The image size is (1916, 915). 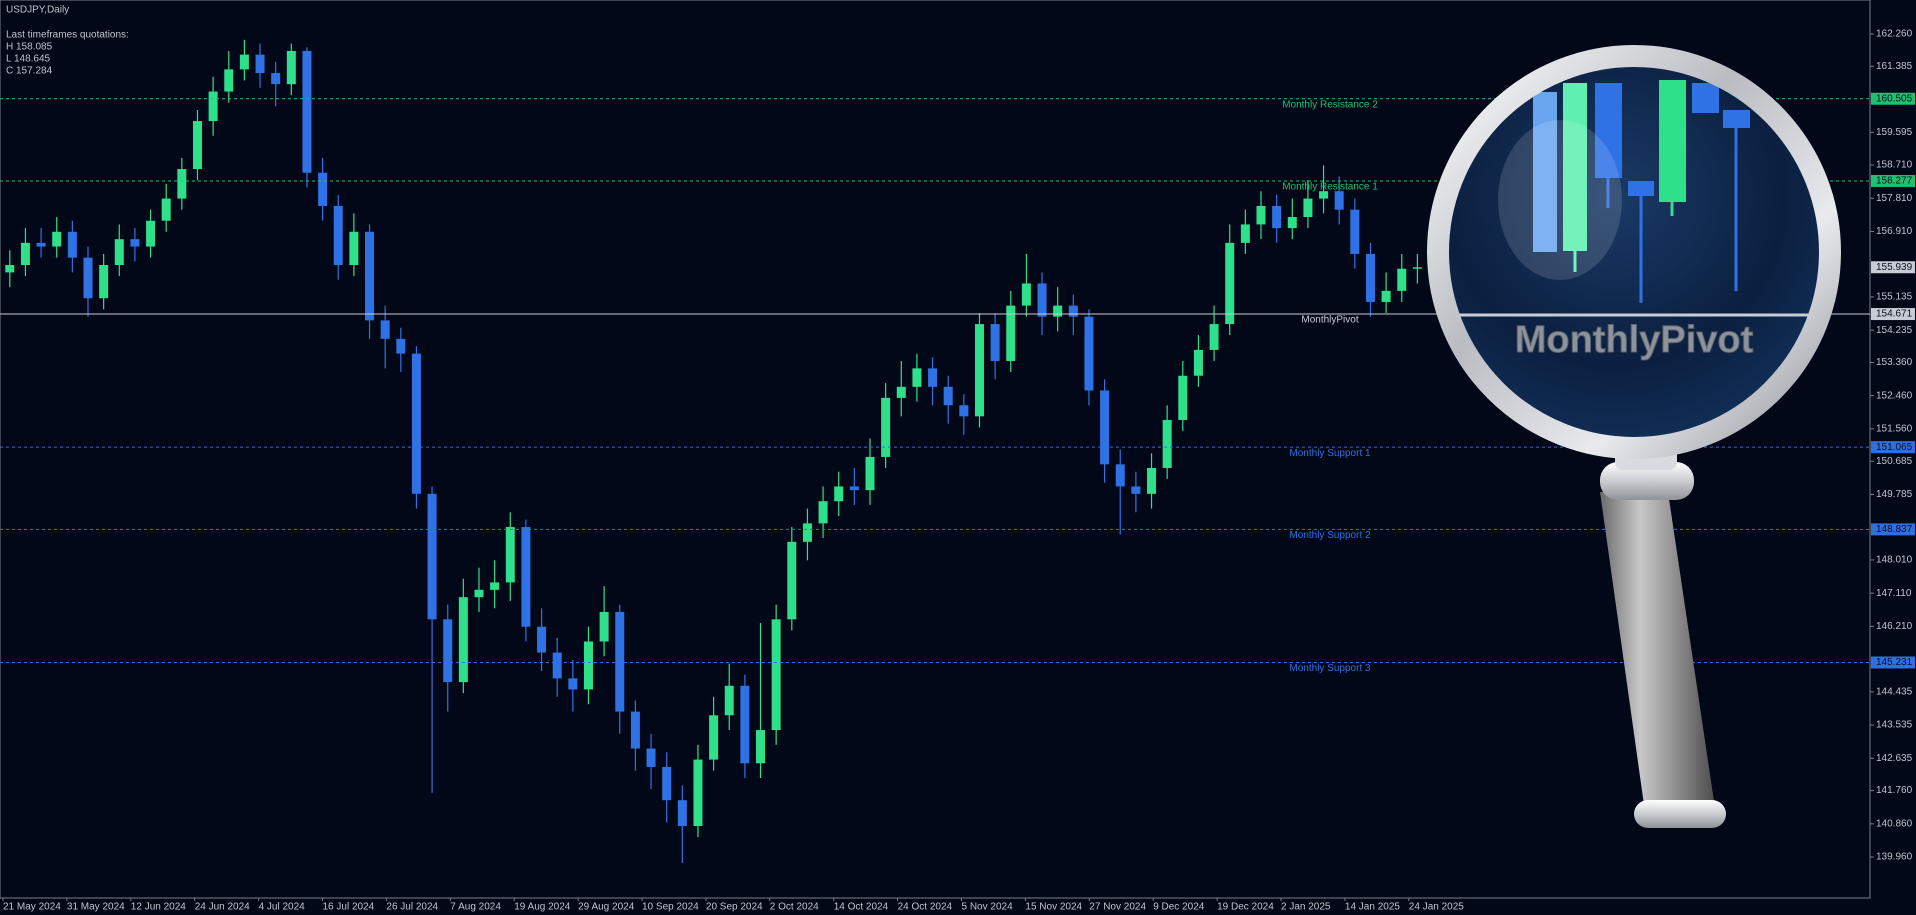 What do you see at coordinates (1894, 725) in the screenshot?
I see `y-tick-label: 143.535` at bounding box center [1894, 725].